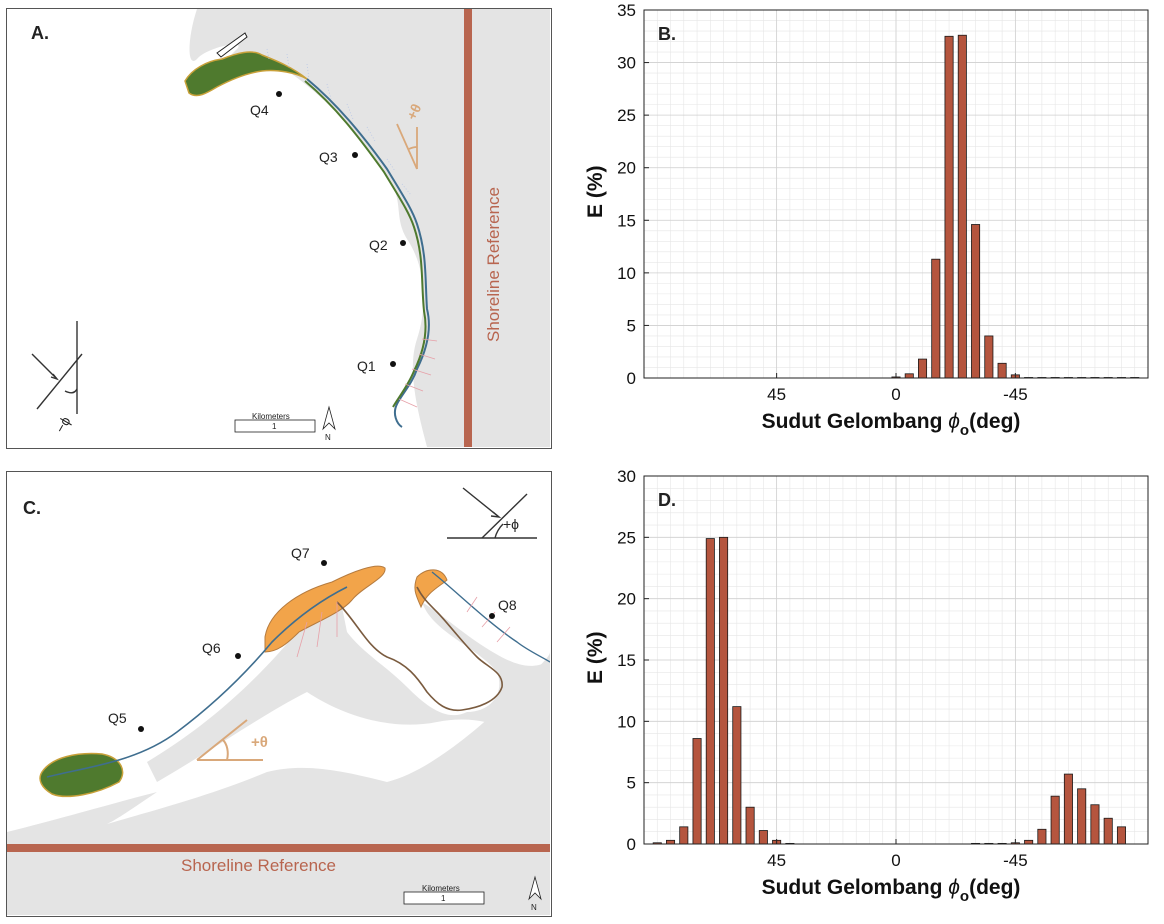 The width and height of the screenshot is (1164, 924). What do you see at coordinates (626, 273) in the screenshot?
I see `y-tick-label: 10` at bounding box center [626, 273].